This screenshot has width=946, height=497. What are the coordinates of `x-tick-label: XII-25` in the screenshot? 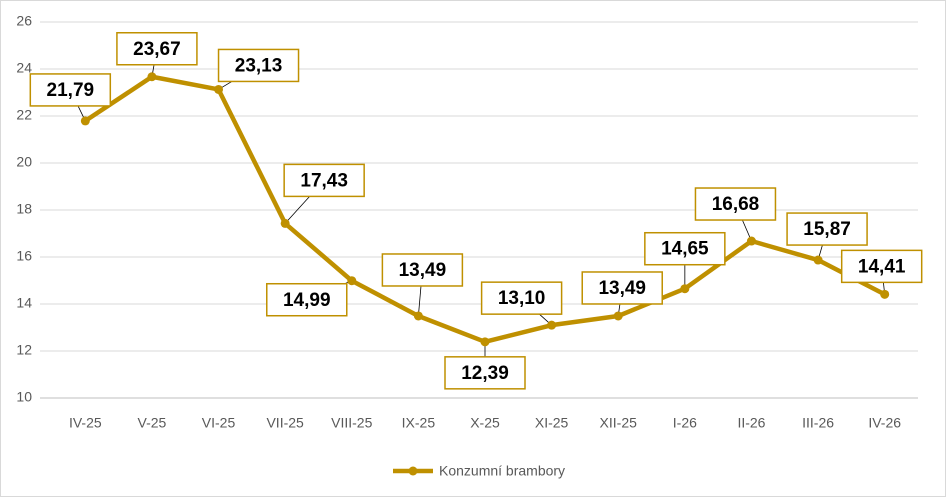 It's located at (619, 423).